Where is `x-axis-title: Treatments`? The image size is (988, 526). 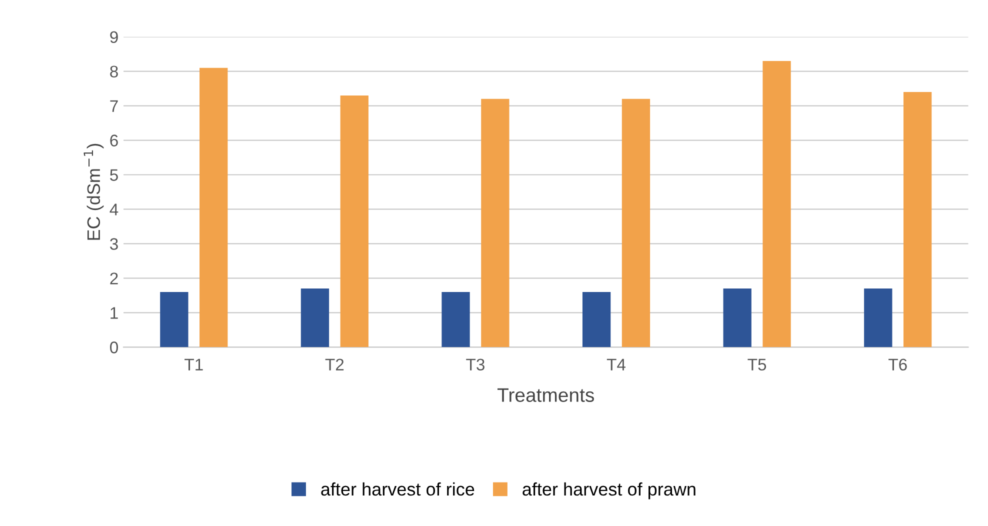 x-axis-title: Treatments is located at coordinates (546, 395).